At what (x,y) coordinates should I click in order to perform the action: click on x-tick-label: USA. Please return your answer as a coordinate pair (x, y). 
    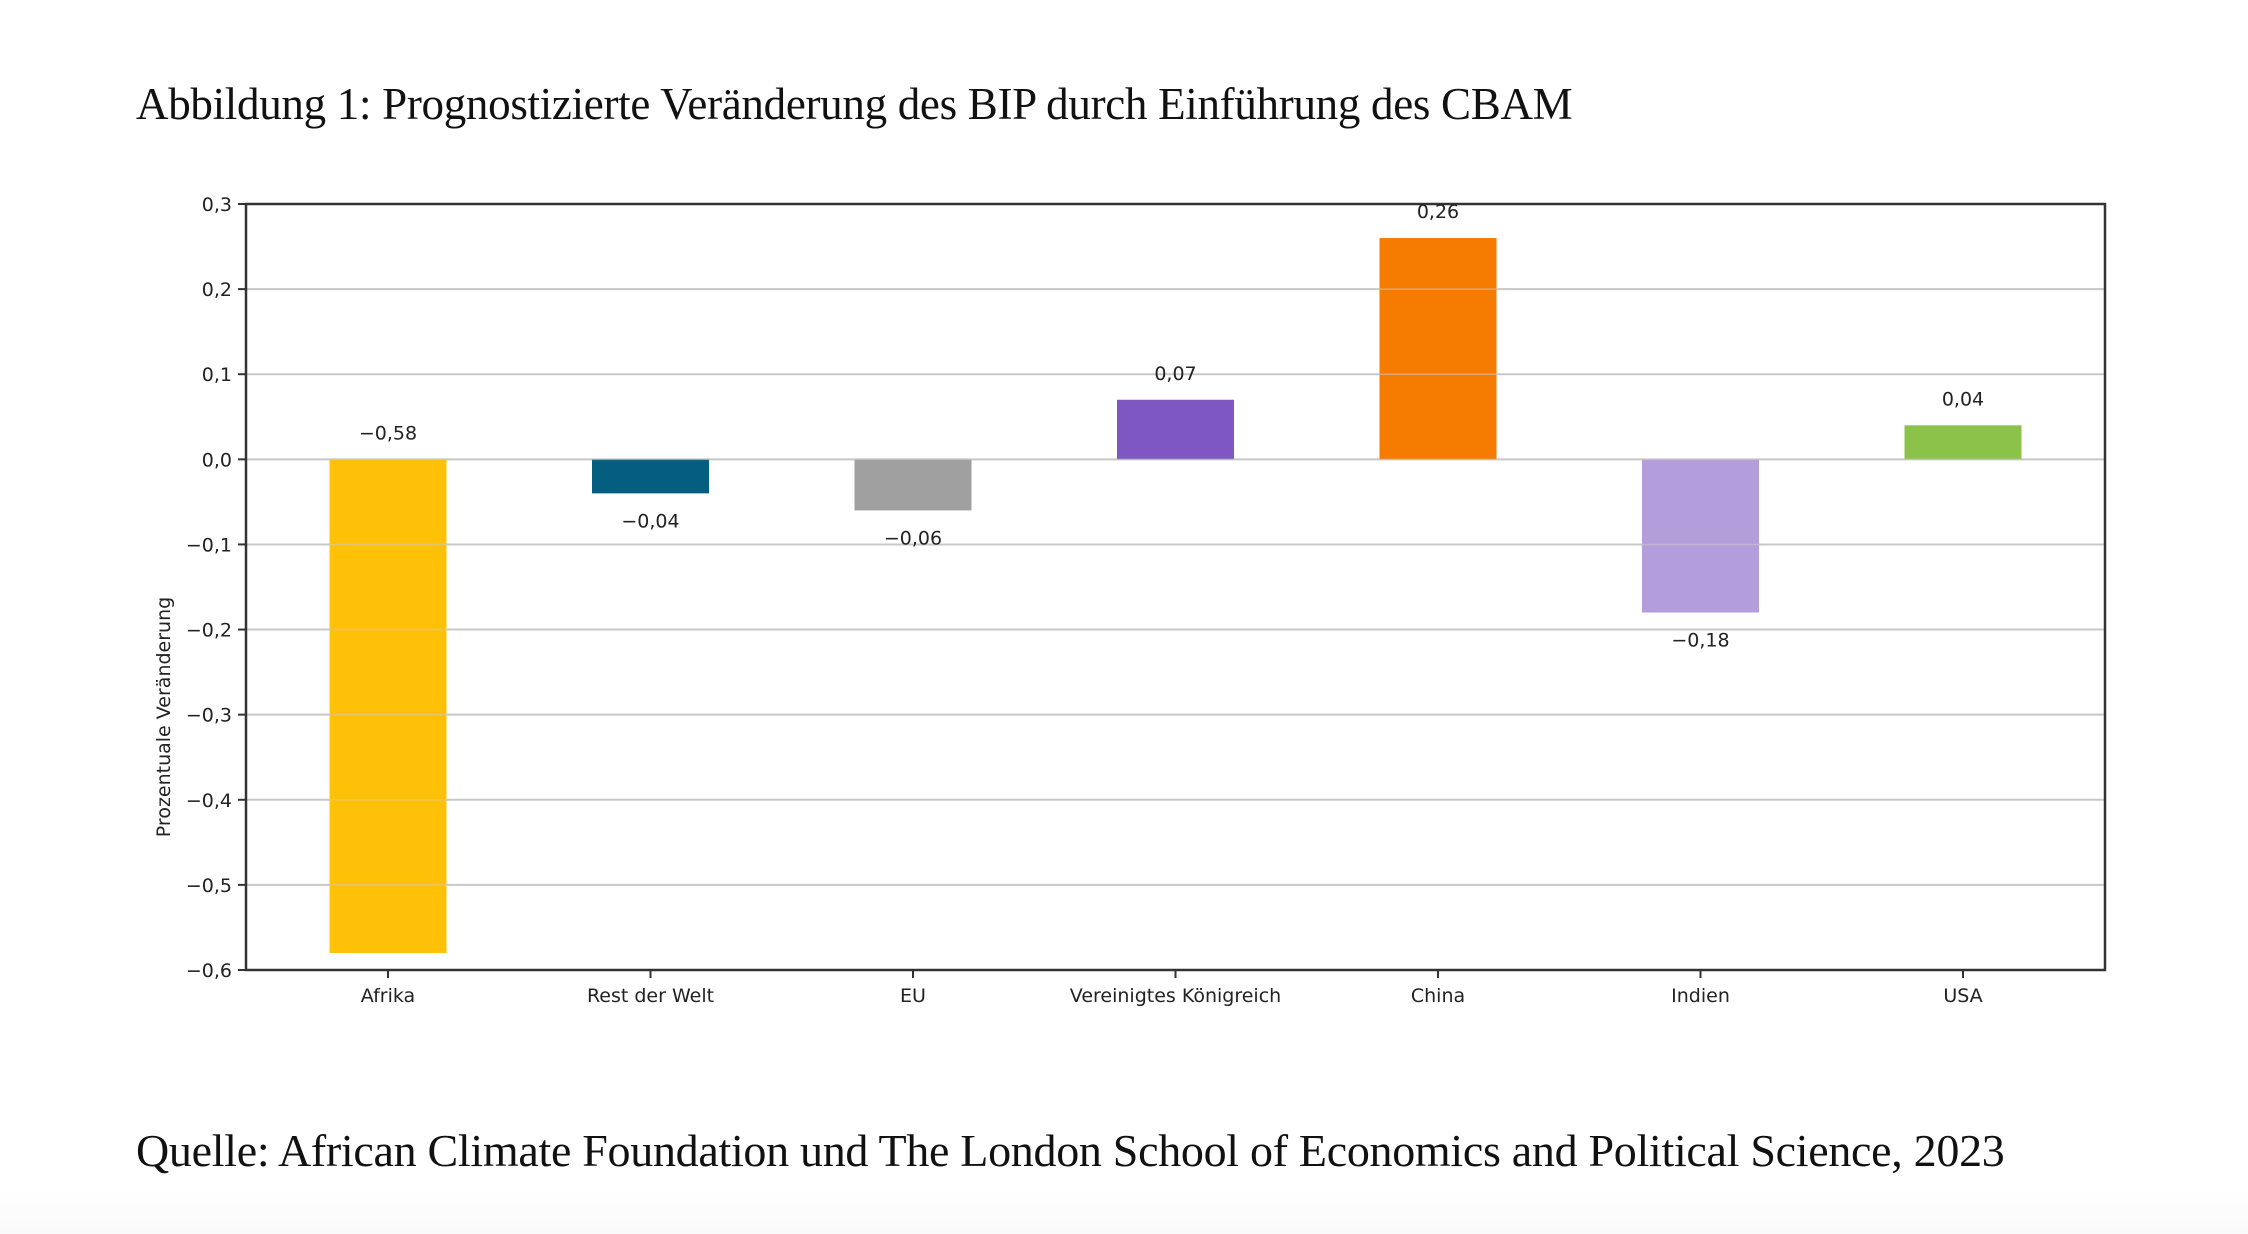
    Looking at the image, I should click on (1962, 996).